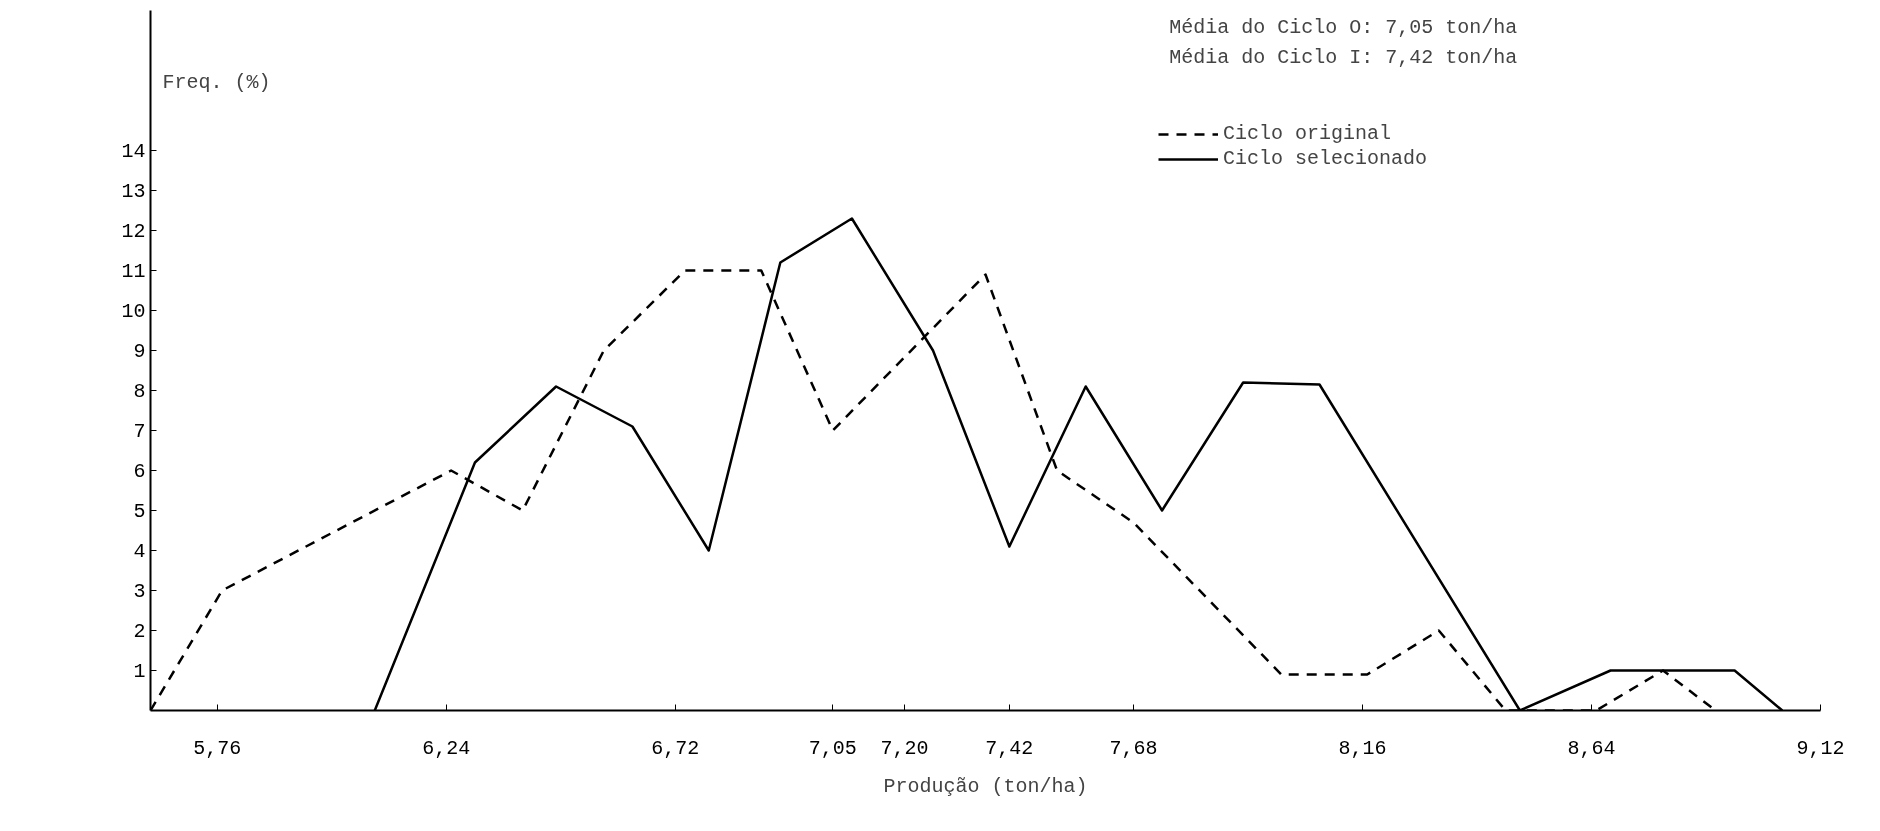 Image resolution: width=1880 pixels, height=831 pixels. What do you see at coordinates (139, 511) in the screenshot?
I see `y-tick-label: 5` at bounding box center [139, 511].